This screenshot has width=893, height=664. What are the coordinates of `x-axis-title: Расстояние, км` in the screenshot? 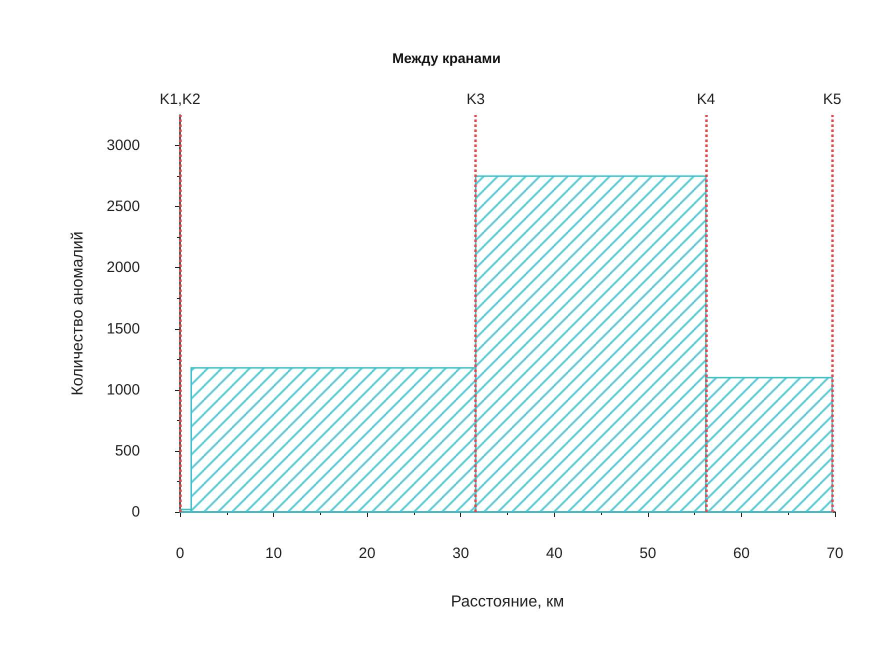 It's located at (507, 602).